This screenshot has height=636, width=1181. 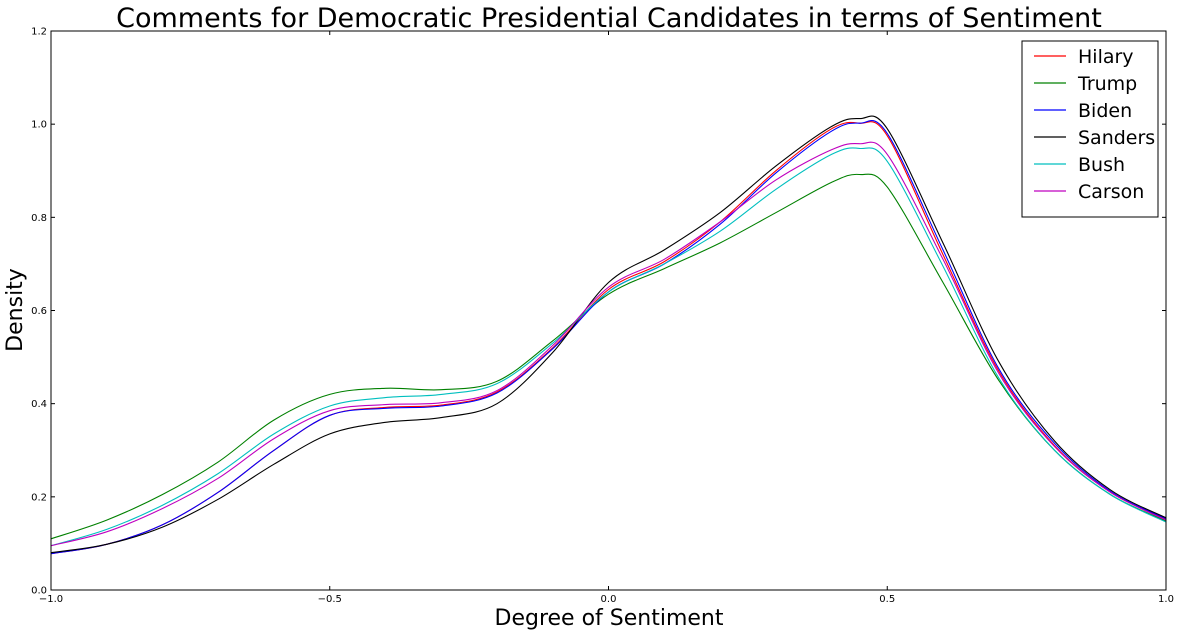 I want to click on x-tick-label: −1.0, so click(x=51, y=599).